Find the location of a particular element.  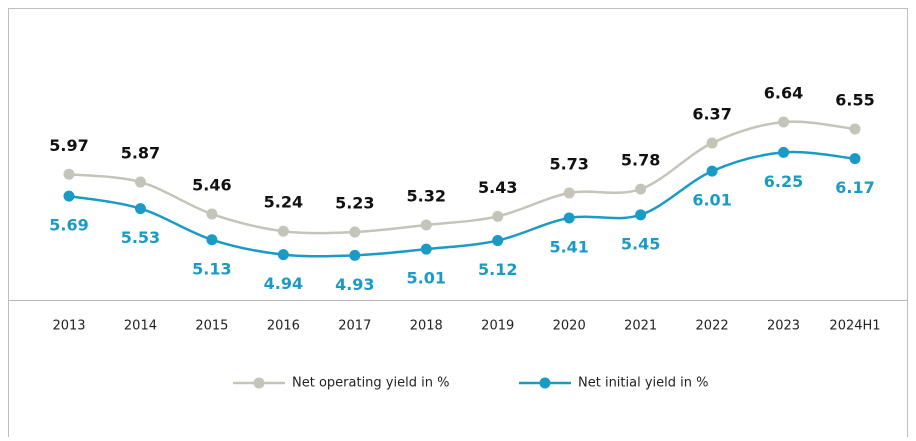

x-tick-label: 2023 is located at coordinates (783, 326).